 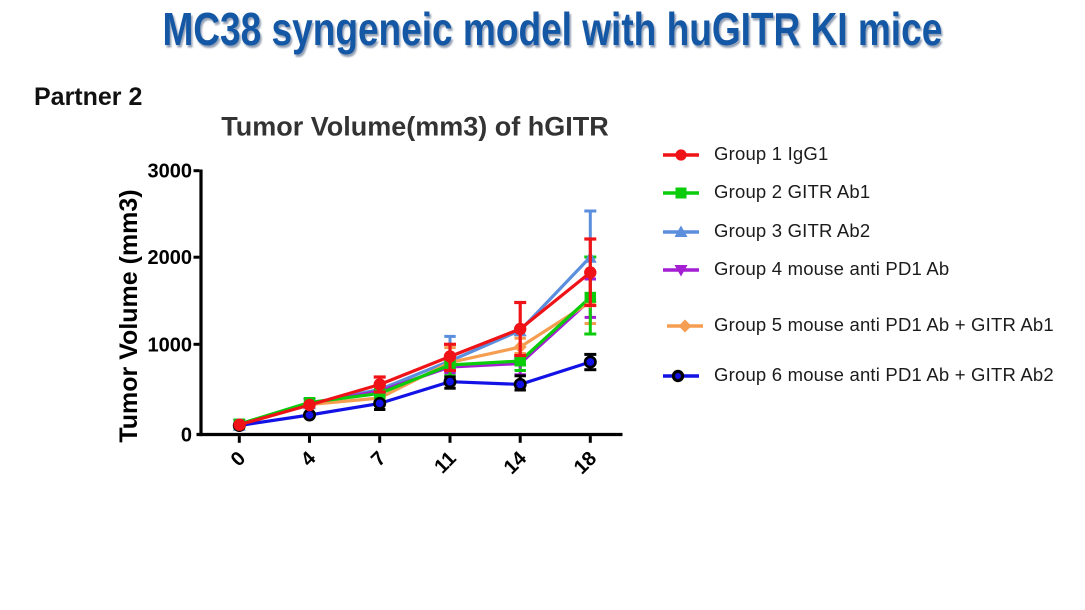 What do you see at coordinates (445, 462) in the screenshot?
I see `svg-text: 11` at bounding box center [445, 462].